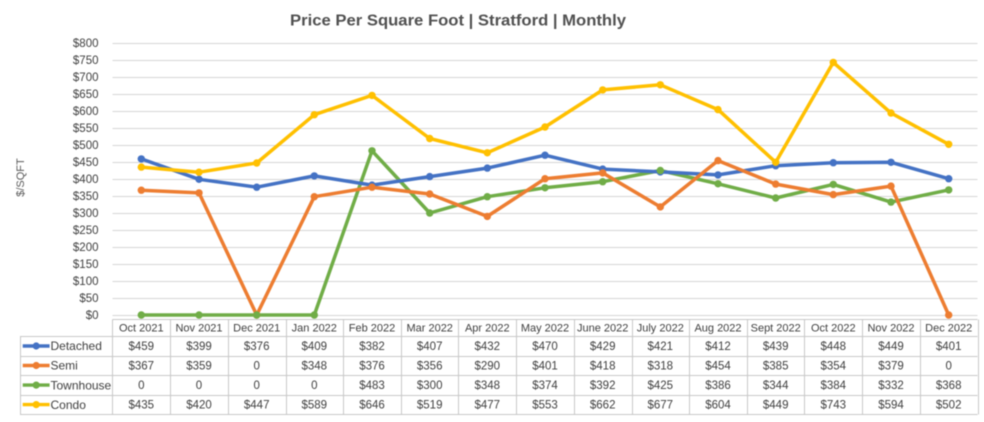 This screenshot has height=422, width=984. Describe the element at coordinates (948, 328) in the screenshot. I see `svg-text: Dec 2022` at that location.